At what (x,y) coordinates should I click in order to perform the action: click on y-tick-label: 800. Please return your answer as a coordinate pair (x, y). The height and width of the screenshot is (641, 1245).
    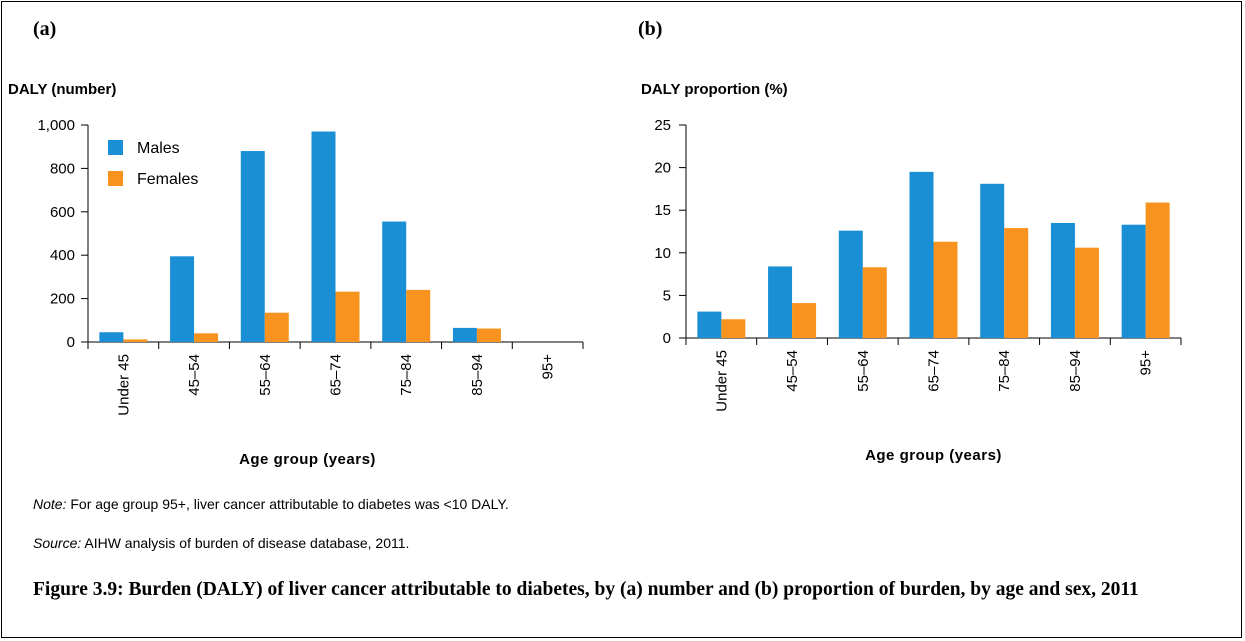
    Looking at the image, I should click on (62, 168).